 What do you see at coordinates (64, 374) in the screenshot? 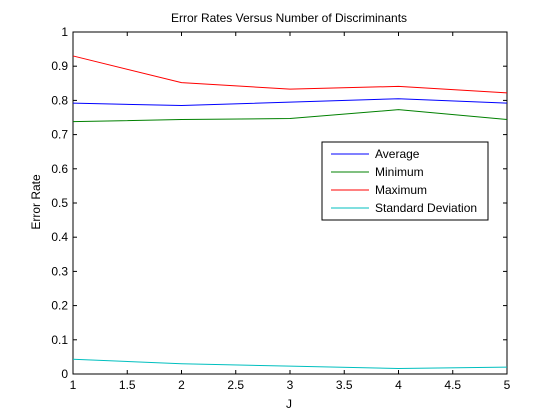
I see `y-tick-label: 0` at bounding box center [64, 374].